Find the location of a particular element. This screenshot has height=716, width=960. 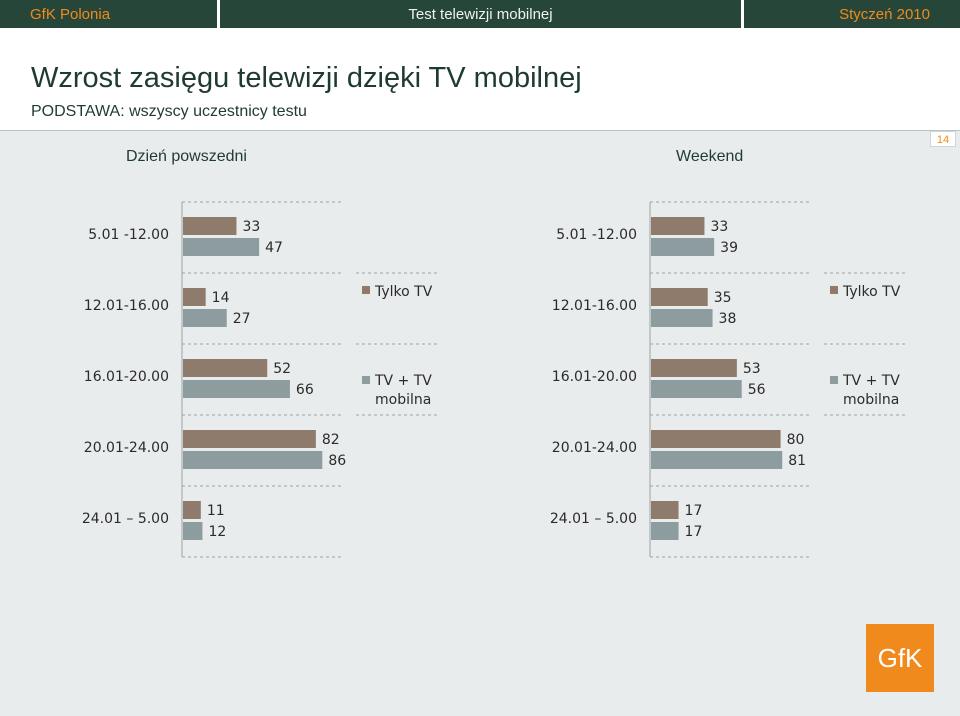

chart-title-weekend: Weekend is located at coordinates (710, 156).